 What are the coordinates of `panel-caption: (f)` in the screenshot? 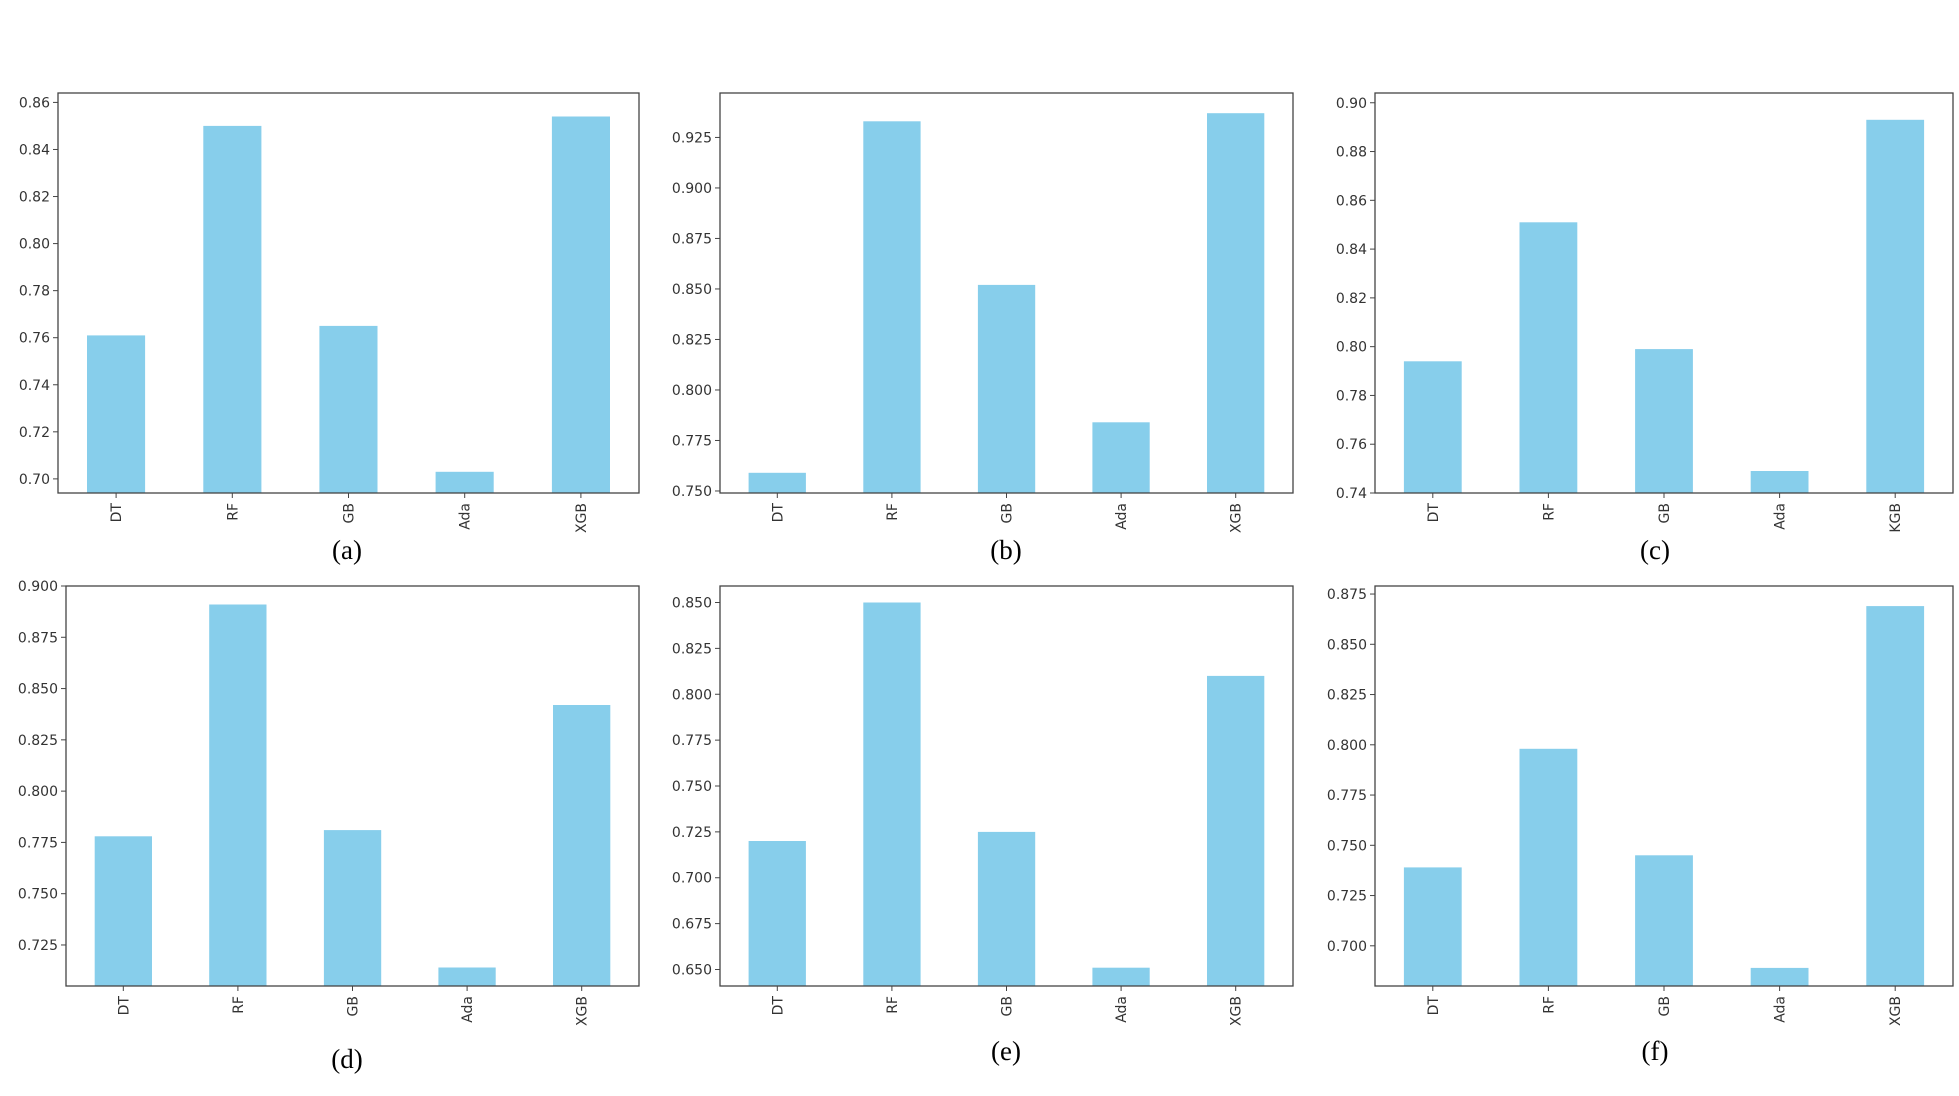 It's located at (1655, 1051).